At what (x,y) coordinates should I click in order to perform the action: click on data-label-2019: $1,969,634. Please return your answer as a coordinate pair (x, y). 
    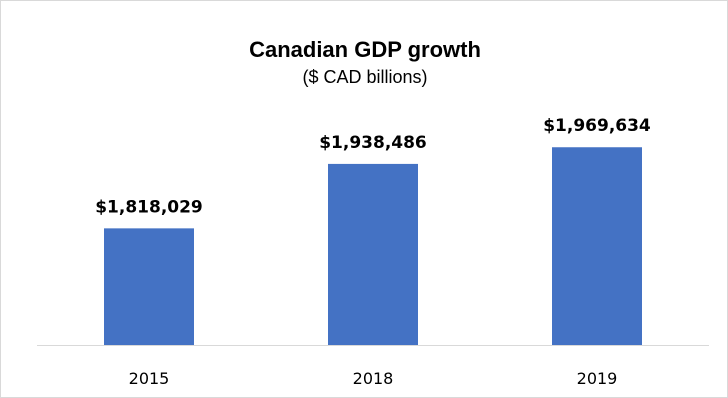
    Looking at the image, I should click on (597, 126).